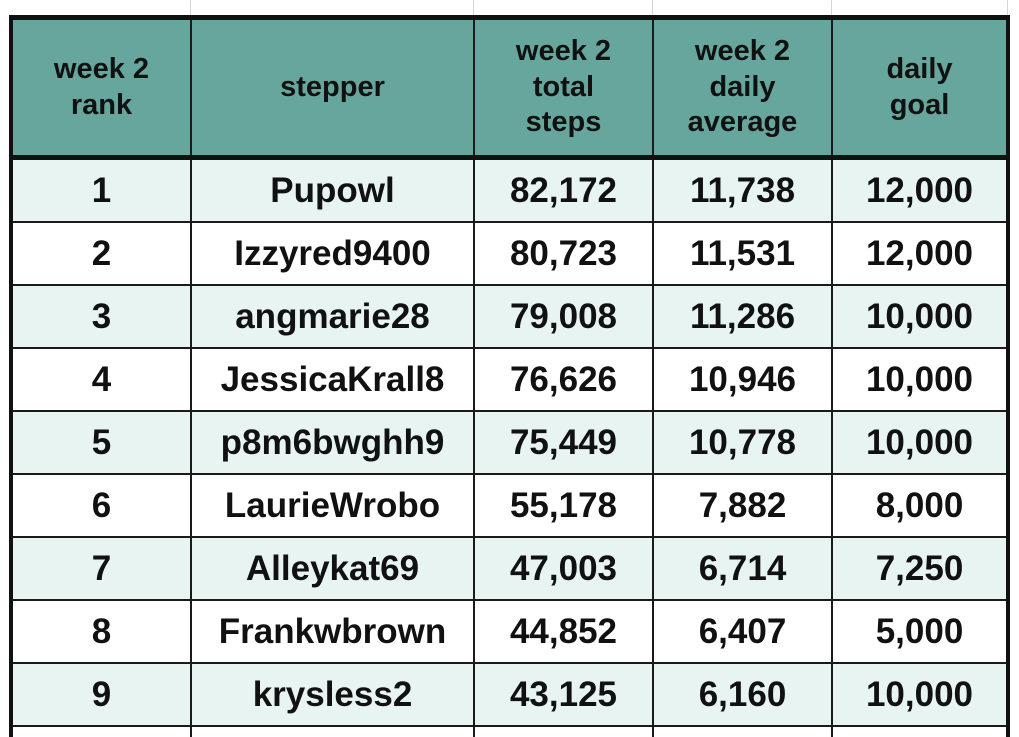 The height and width of the screenshot is (737, 1019). I want to click on cell-stepper: Izzyred9400, so click(332, 254).